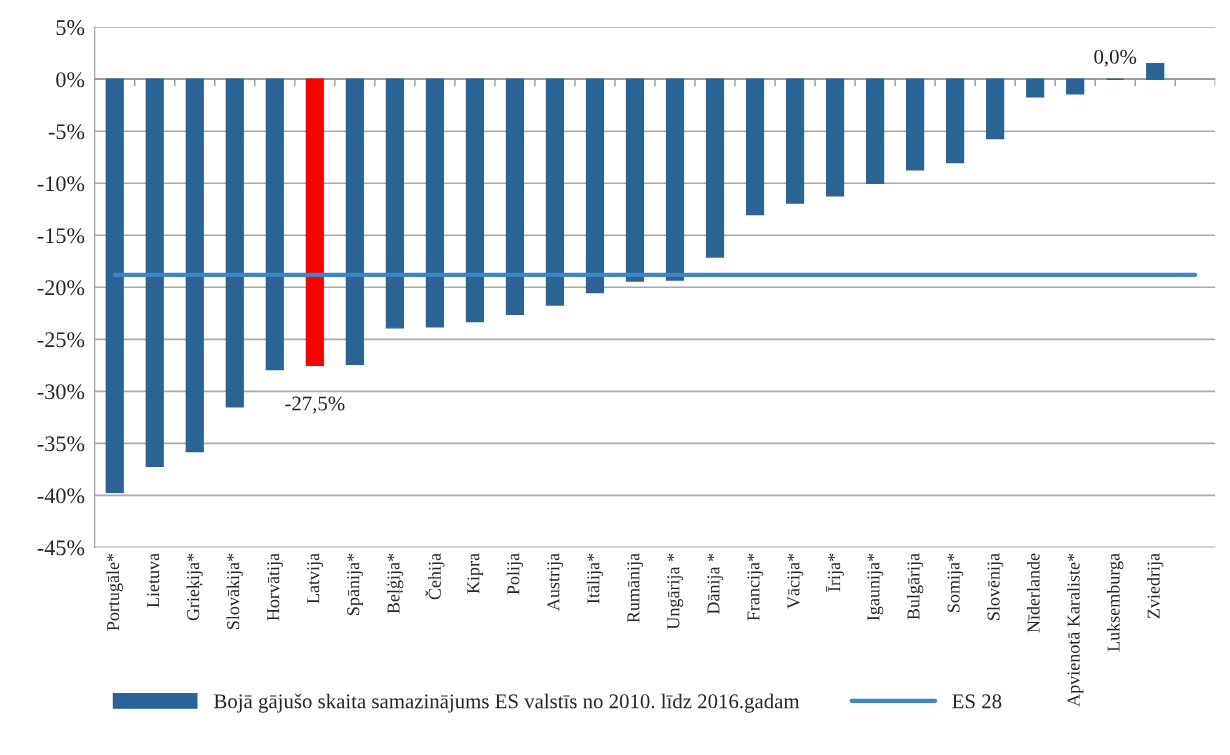 This screenshot has width=1230, height=755. Describe the element at coordinates (977, 701) in the screenshot. I see `legend-label: ES 28` at that location.